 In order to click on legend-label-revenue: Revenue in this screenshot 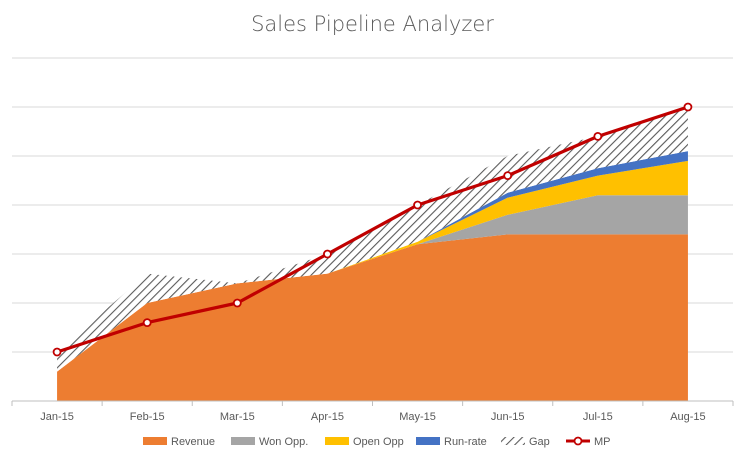, I will do `click(193, 442)`.